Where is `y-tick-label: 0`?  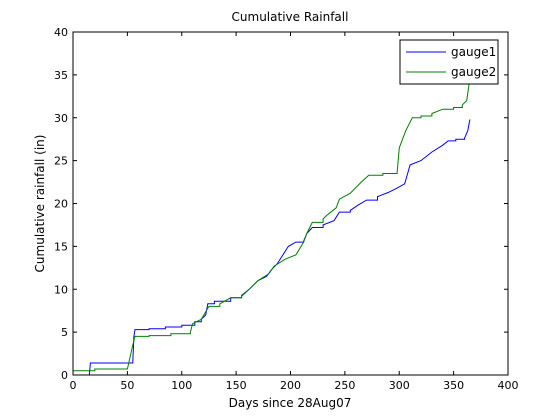 y-tick-label: 0 is located at coordinates (64, 375).